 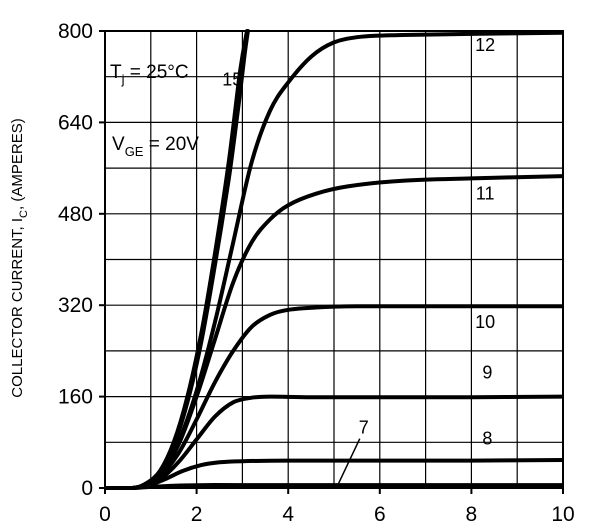 I want to click on x-tick-label: 2, so click(x=197, y=514).